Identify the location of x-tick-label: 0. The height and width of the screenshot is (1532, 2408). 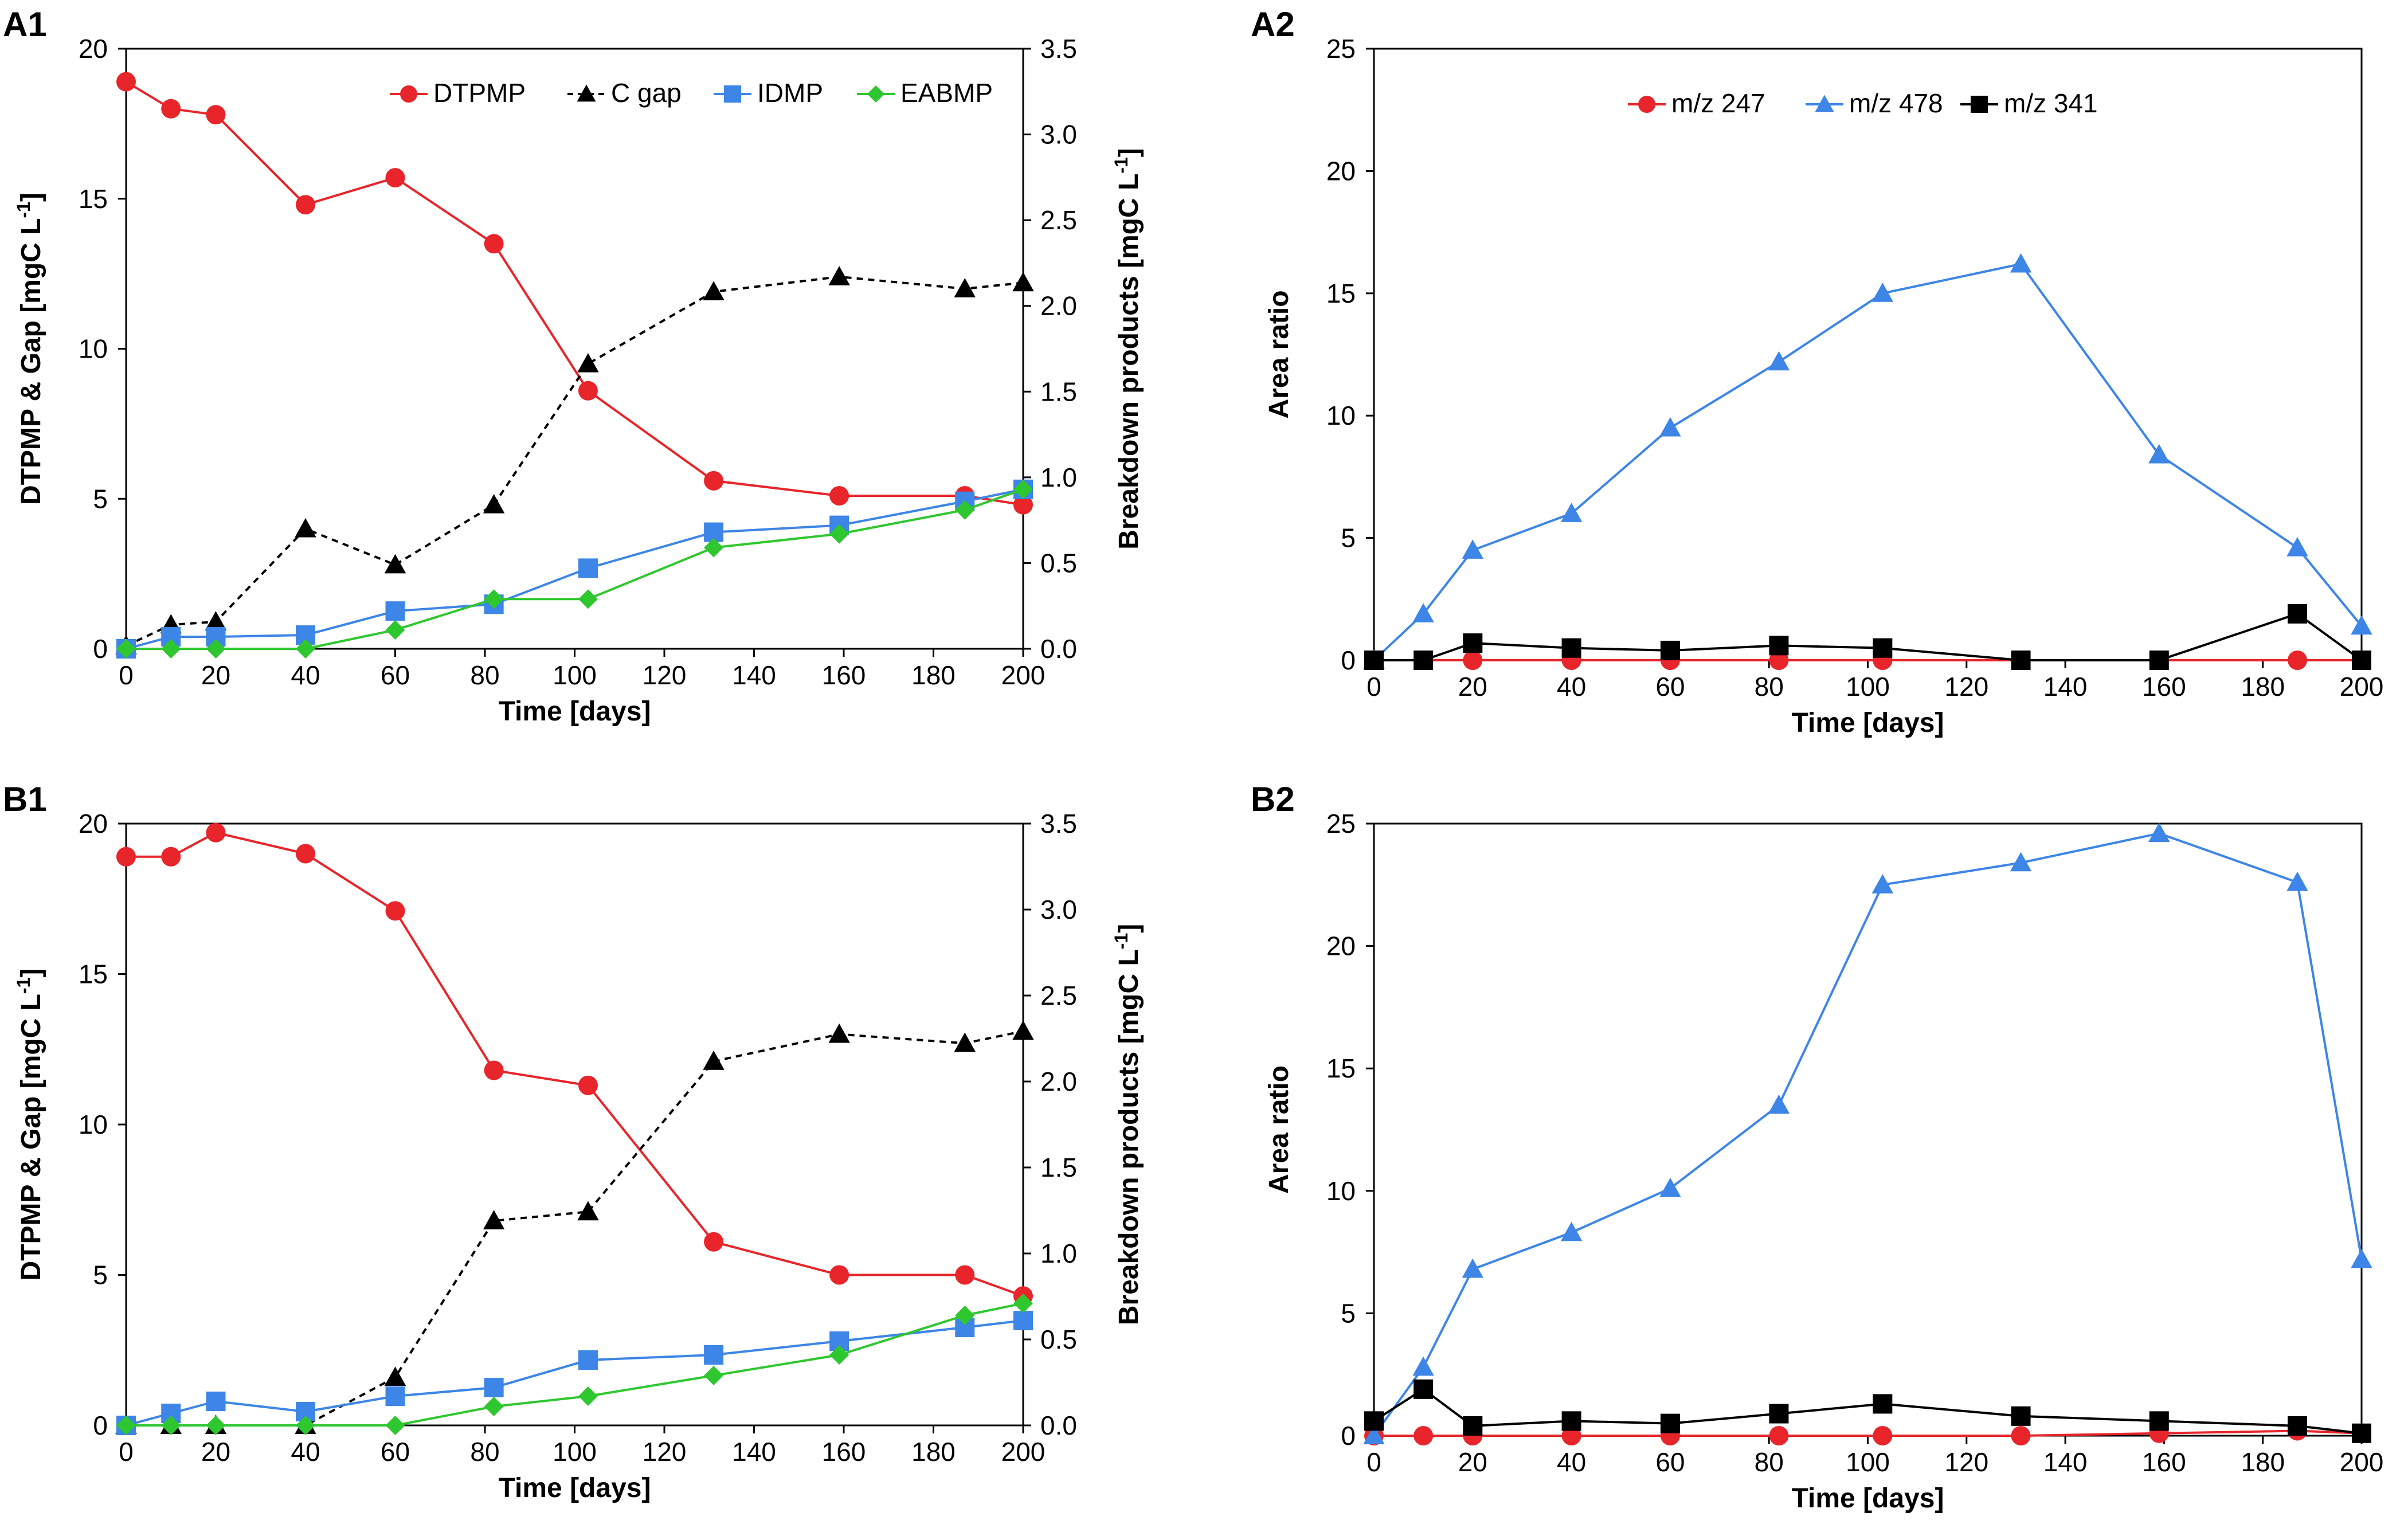
(1374, 1462).